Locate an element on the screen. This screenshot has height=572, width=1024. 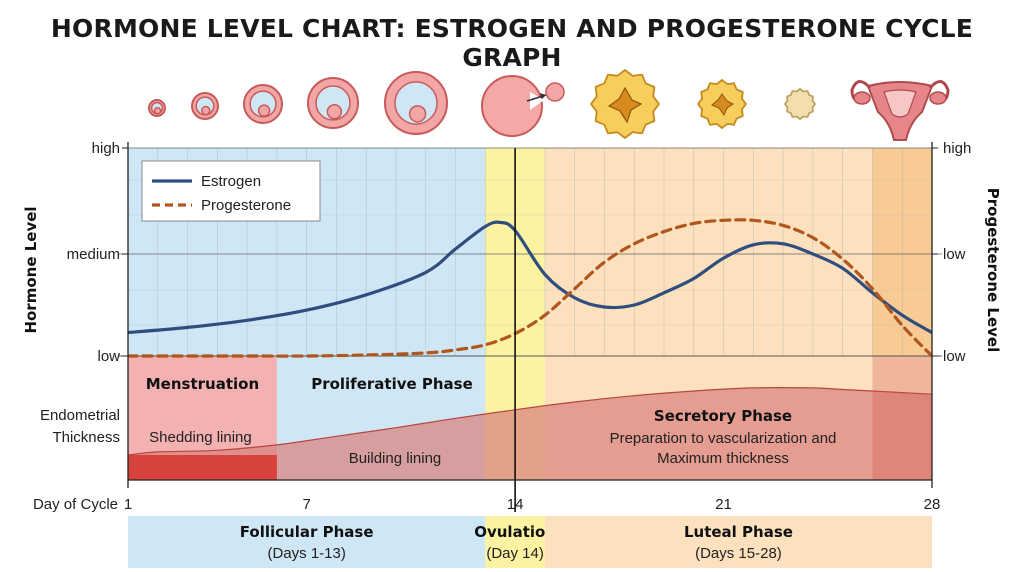
cycle-phase-name: Ovulation is located at coordinates (515, 532).